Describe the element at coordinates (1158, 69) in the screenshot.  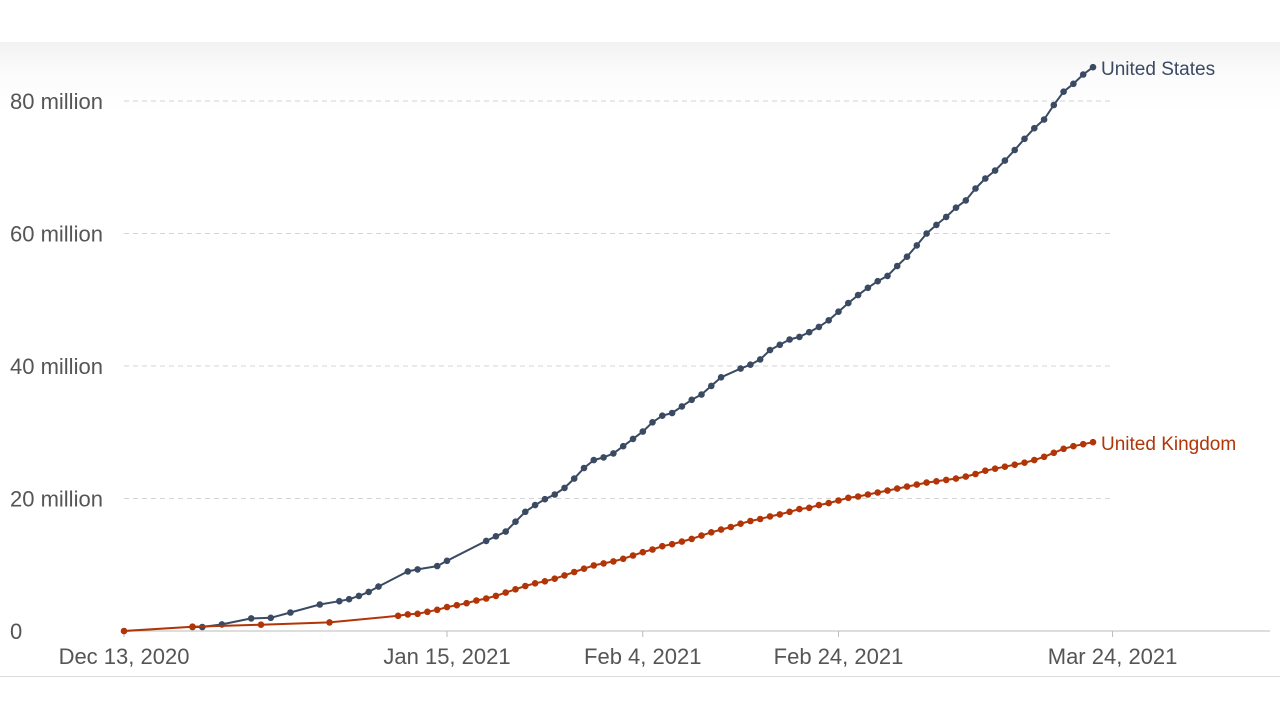
I see `series-label-united-states: United States` at that location.